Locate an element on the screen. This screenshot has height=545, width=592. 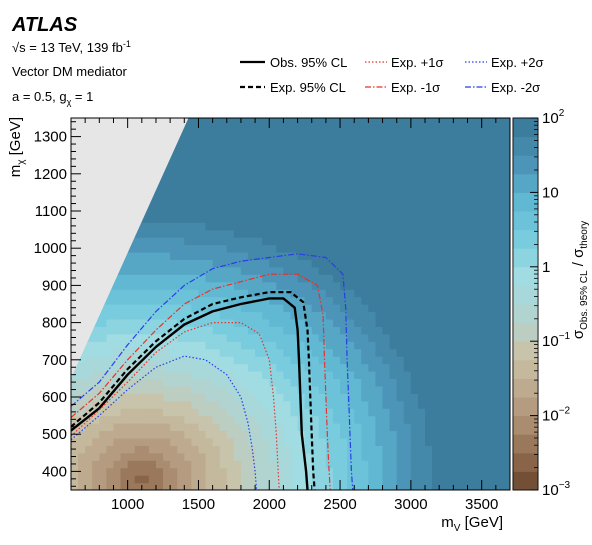
y-tick-label: 1100 is located at coordinates (51, 211).